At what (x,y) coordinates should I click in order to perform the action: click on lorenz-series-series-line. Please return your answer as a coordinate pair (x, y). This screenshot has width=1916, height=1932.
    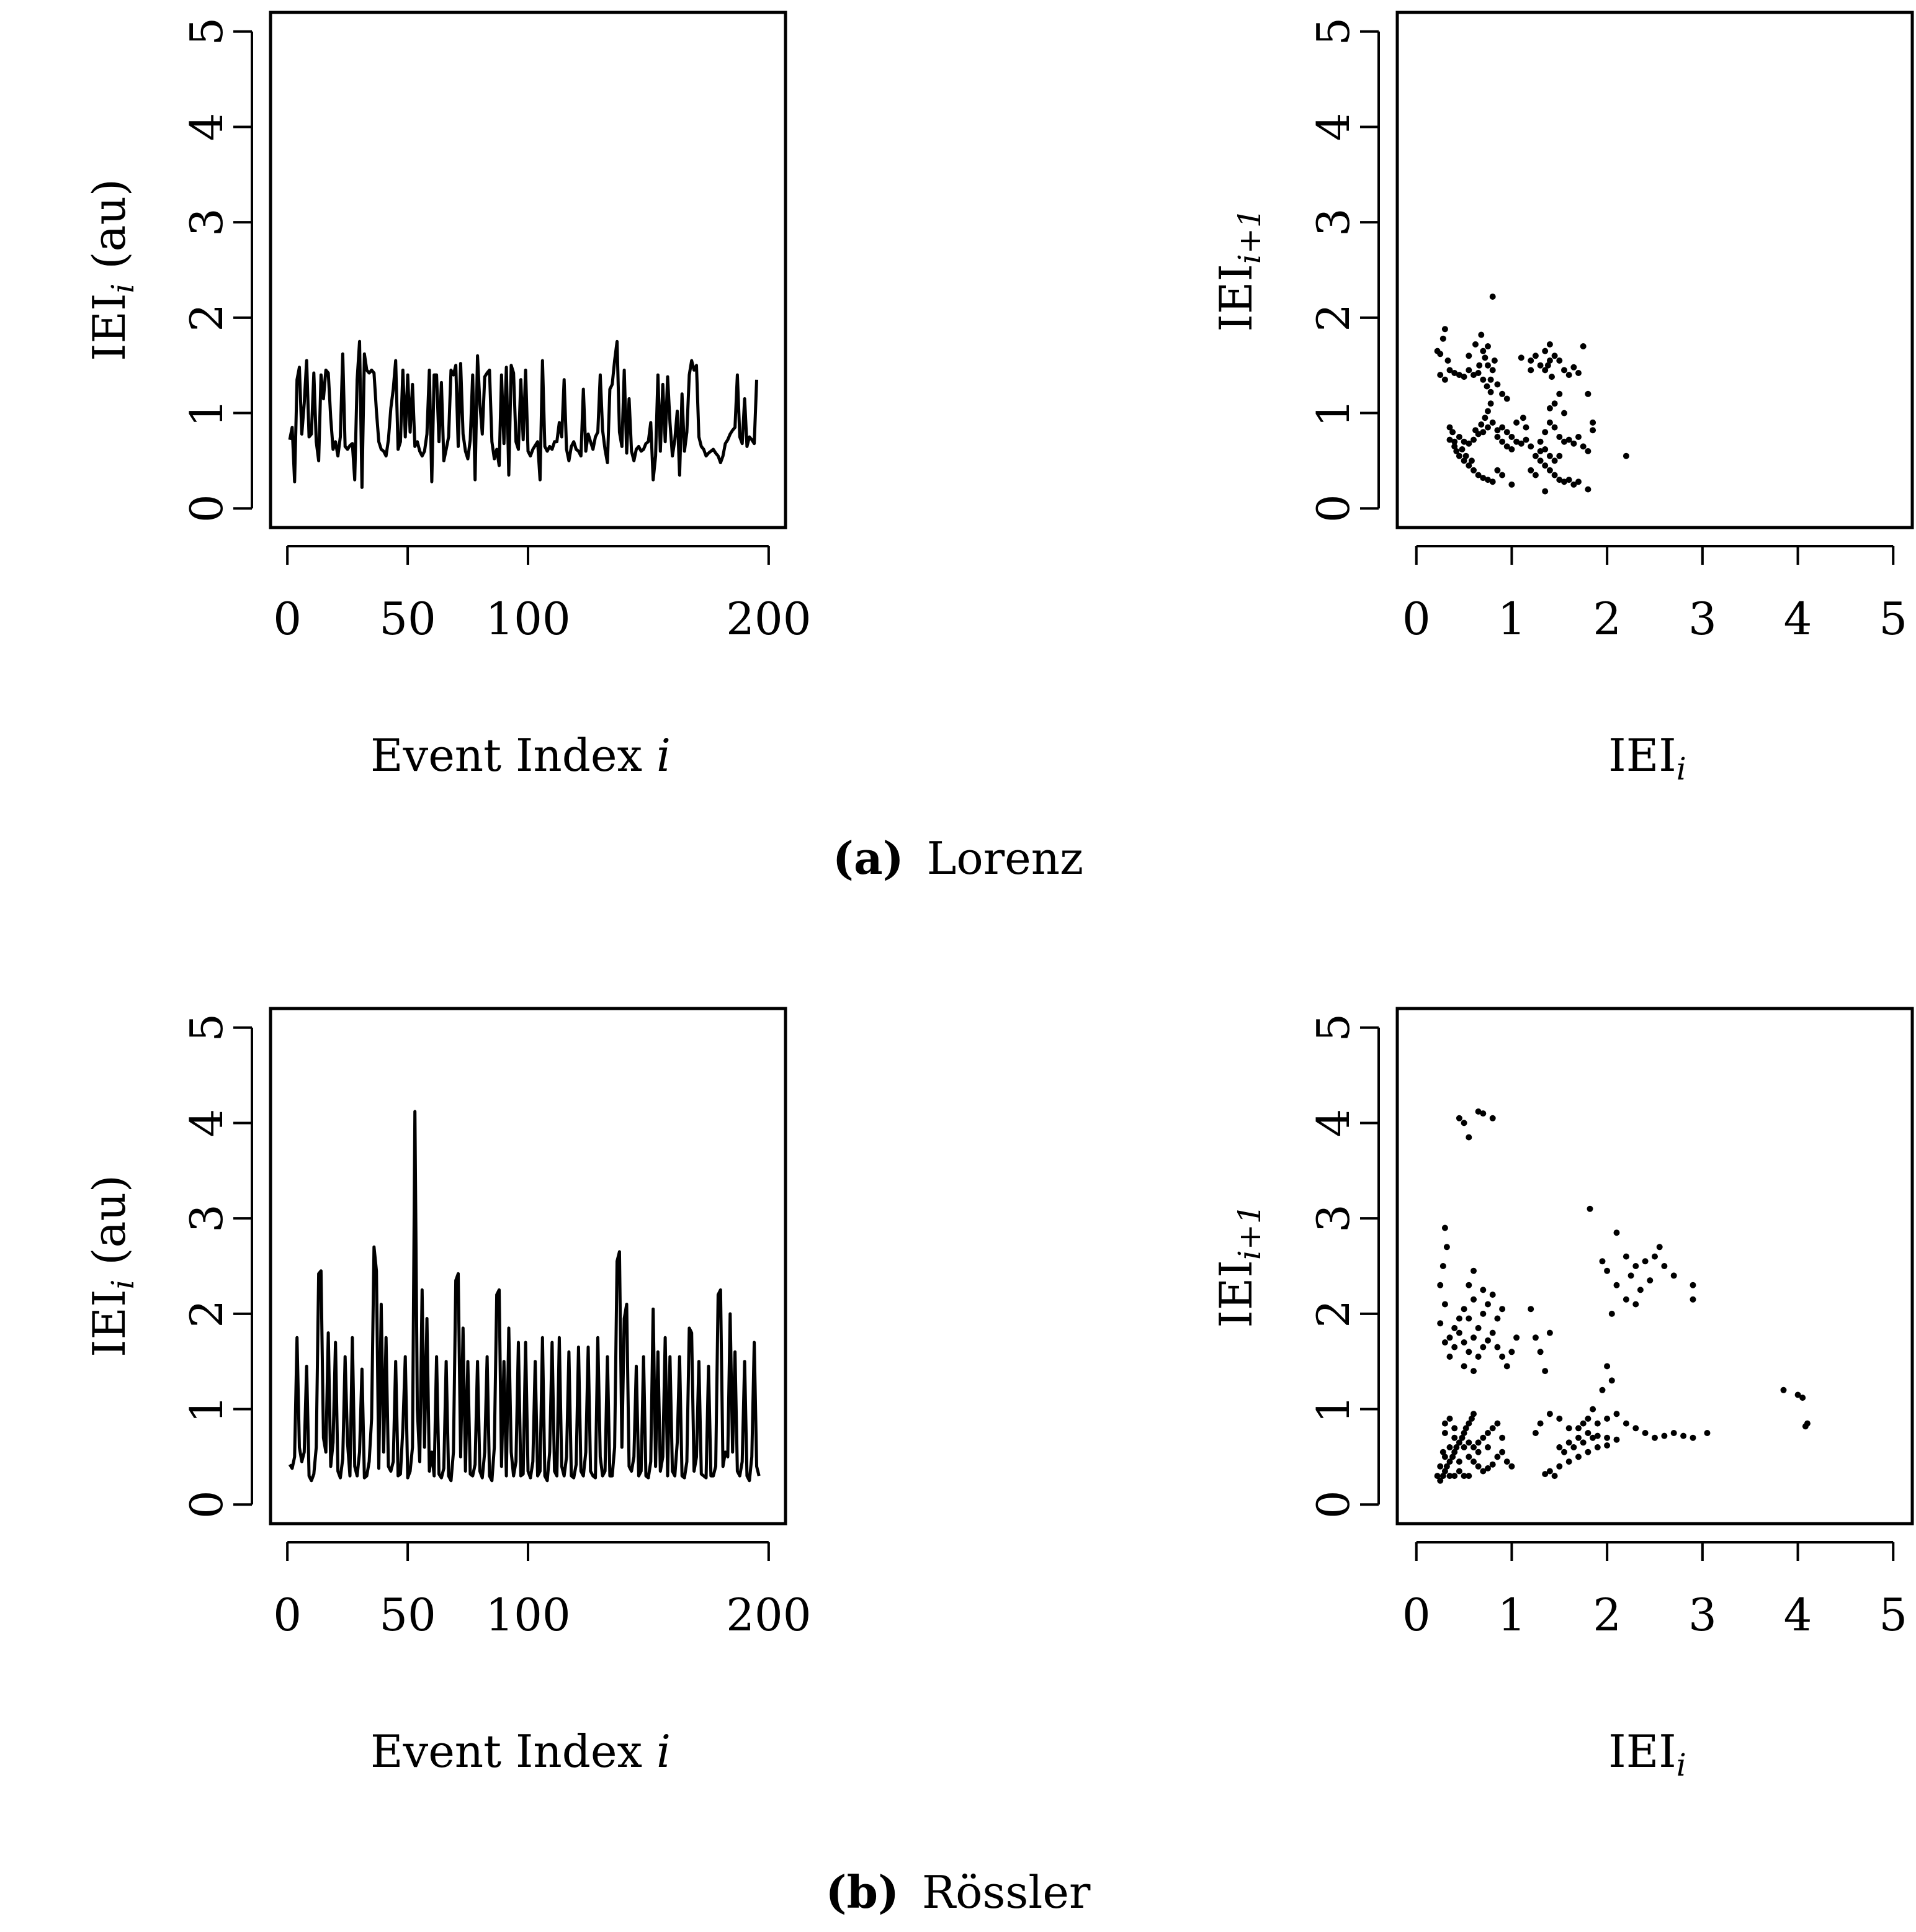
    Looking at the image, I should click on (523, 414).